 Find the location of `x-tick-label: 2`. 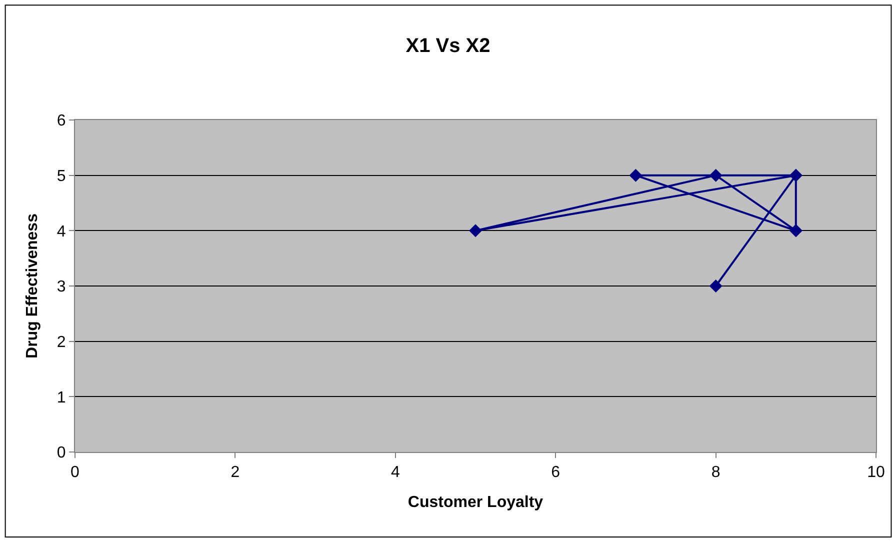

x-tick-label: 2 is located at coordinates (235, 473).